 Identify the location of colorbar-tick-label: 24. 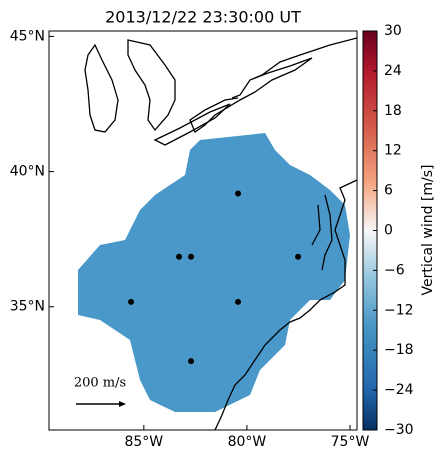
(393, 71).